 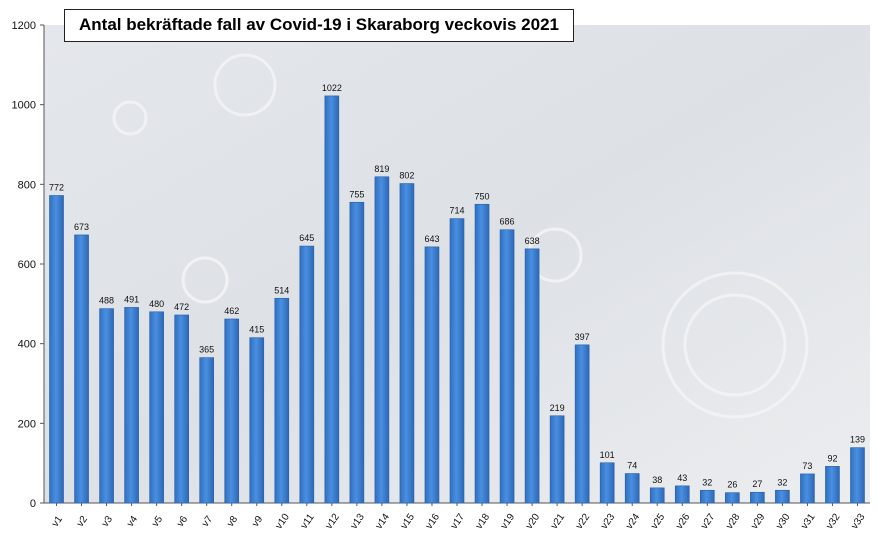 What do you see at coordinates (181, 307) in the screenshot?
I see `data-label: 472` at bounding box center [181, 307].